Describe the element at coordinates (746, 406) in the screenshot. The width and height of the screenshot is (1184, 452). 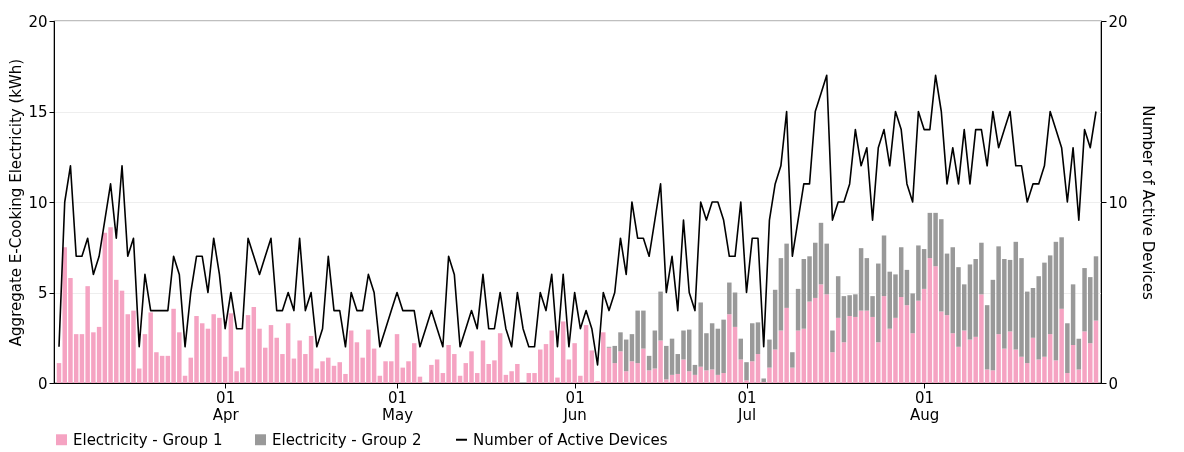
I see `x-tick-label: 01 Jul` at that location.